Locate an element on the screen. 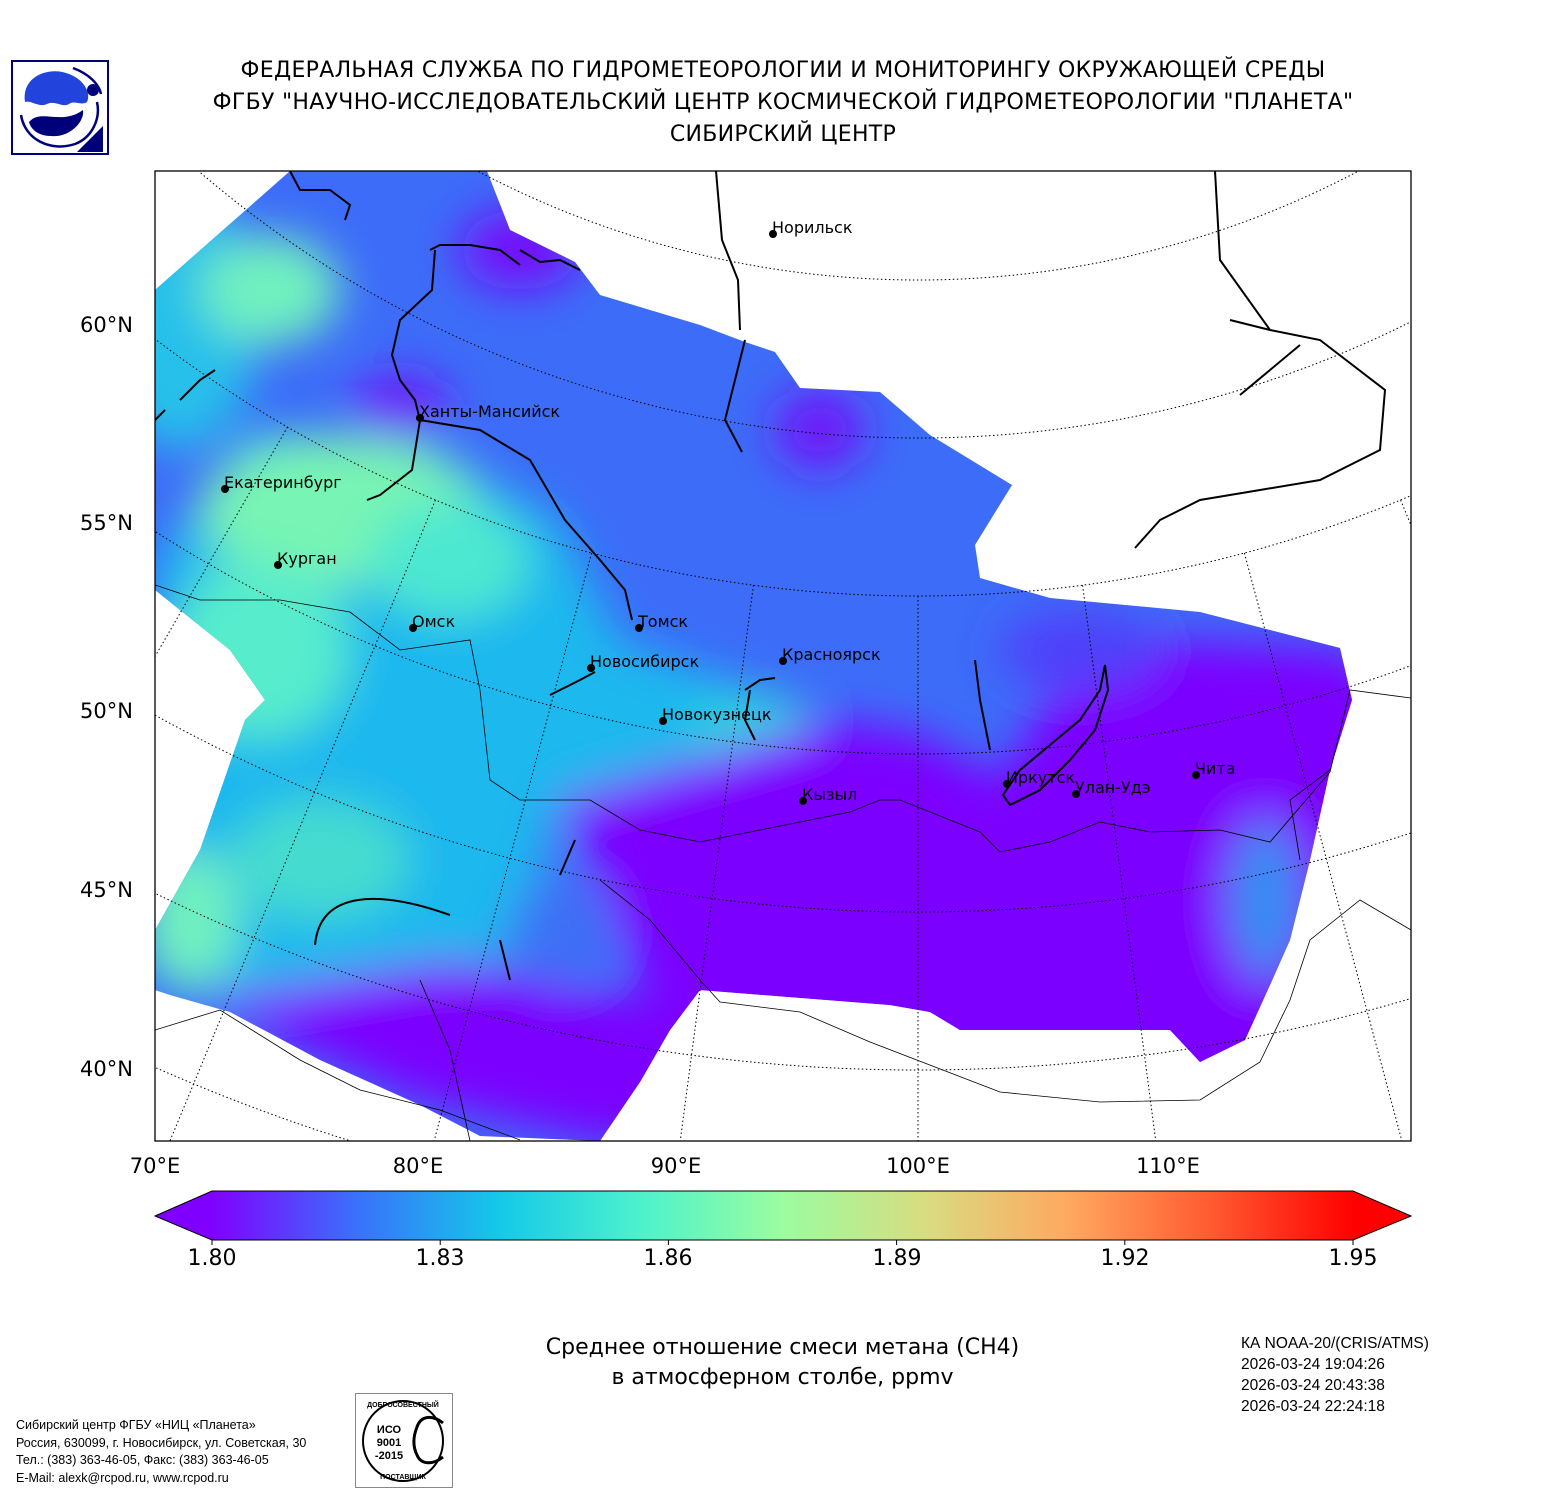 The image size is (1550, 1500). lat-label-45: 45°N is located at coordinates (106, 890).